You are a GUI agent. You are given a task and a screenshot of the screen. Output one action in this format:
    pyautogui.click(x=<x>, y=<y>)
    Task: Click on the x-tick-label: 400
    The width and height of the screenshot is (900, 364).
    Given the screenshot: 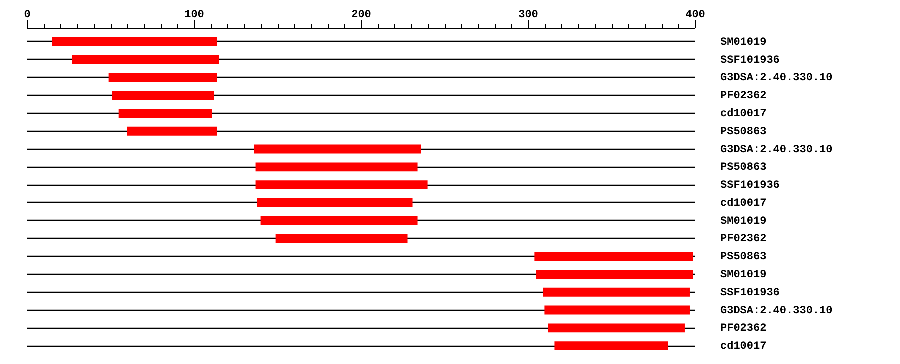 What is the action you would take?
    pyautogui.click(x=696, y=16)
    